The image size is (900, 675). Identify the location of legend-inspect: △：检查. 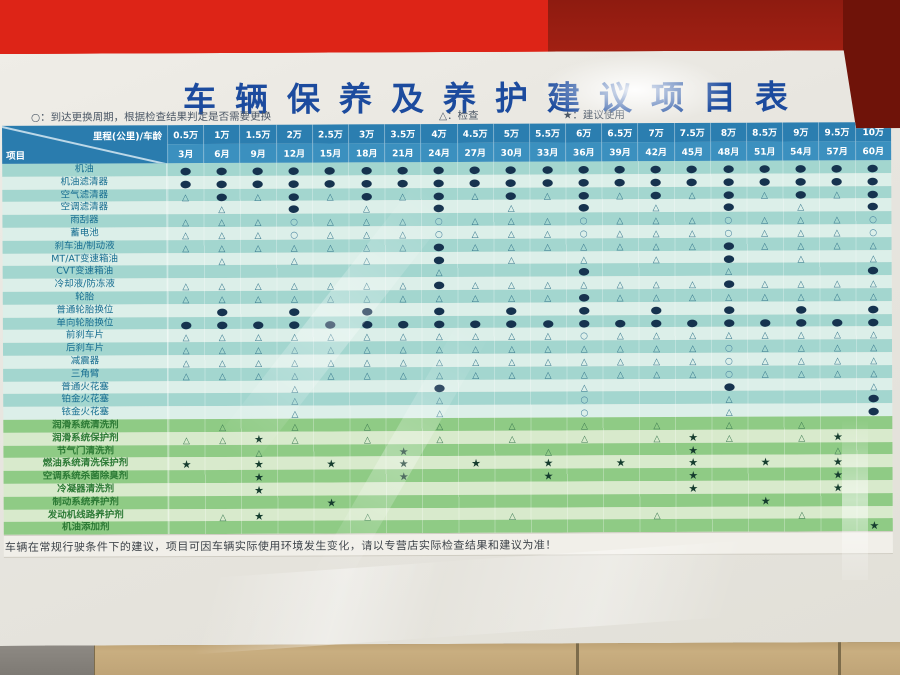
(458, 116).